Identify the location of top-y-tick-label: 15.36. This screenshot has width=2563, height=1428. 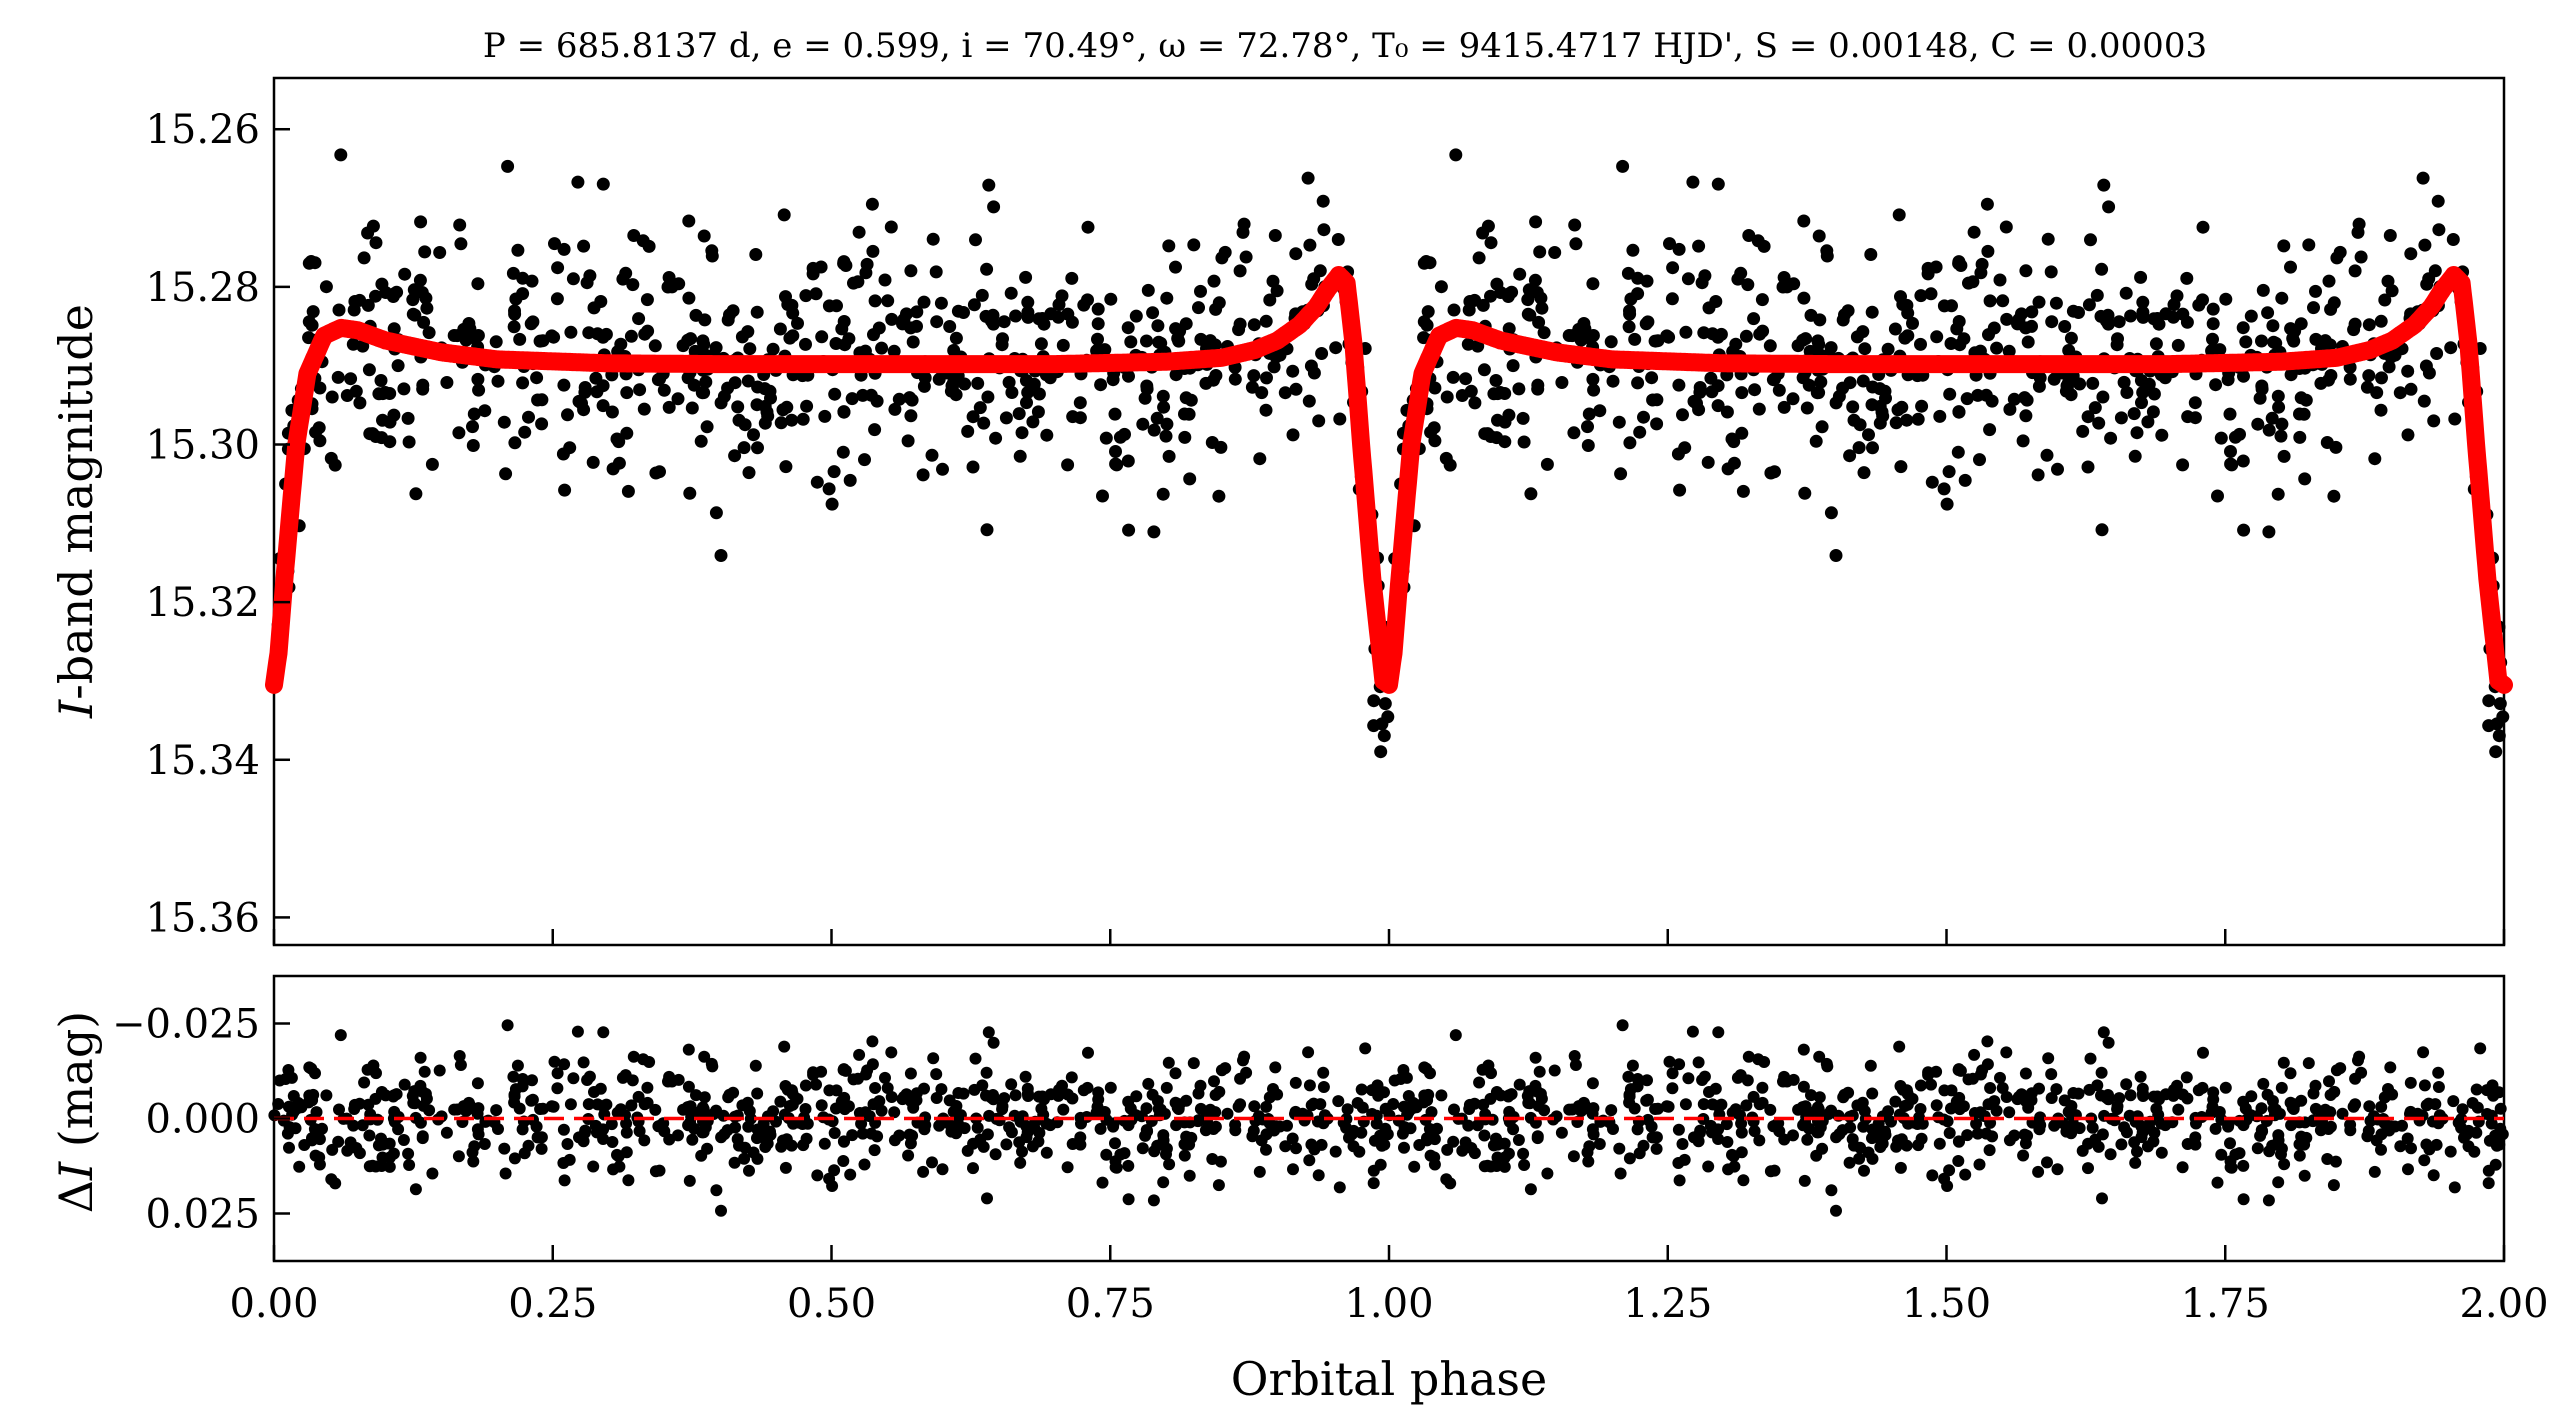
(202, 918).